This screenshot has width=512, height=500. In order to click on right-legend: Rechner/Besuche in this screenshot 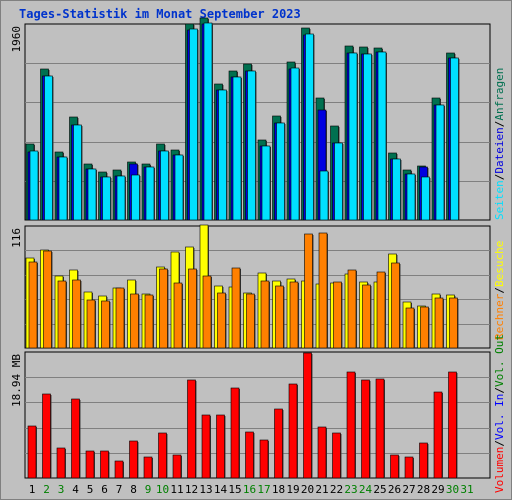, I will do `click(499, 290)`.